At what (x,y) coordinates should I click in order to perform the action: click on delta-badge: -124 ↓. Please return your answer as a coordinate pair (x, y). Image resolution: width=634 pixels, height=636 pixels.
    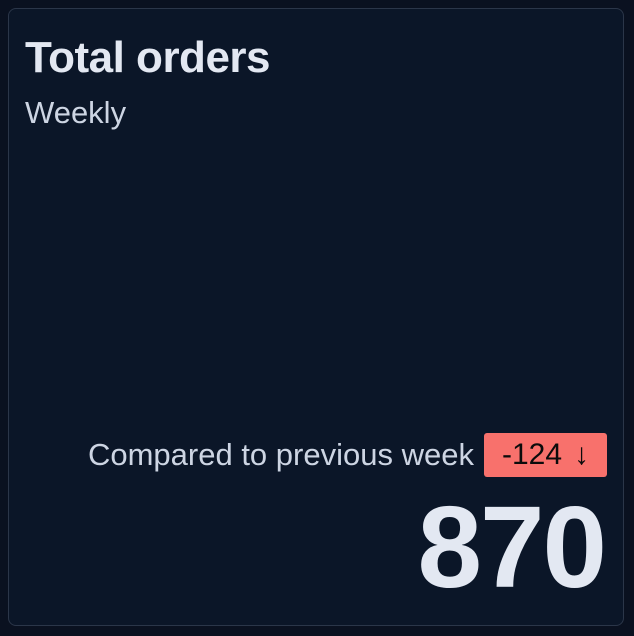
    Looking at the image, I should click on (545, 455).